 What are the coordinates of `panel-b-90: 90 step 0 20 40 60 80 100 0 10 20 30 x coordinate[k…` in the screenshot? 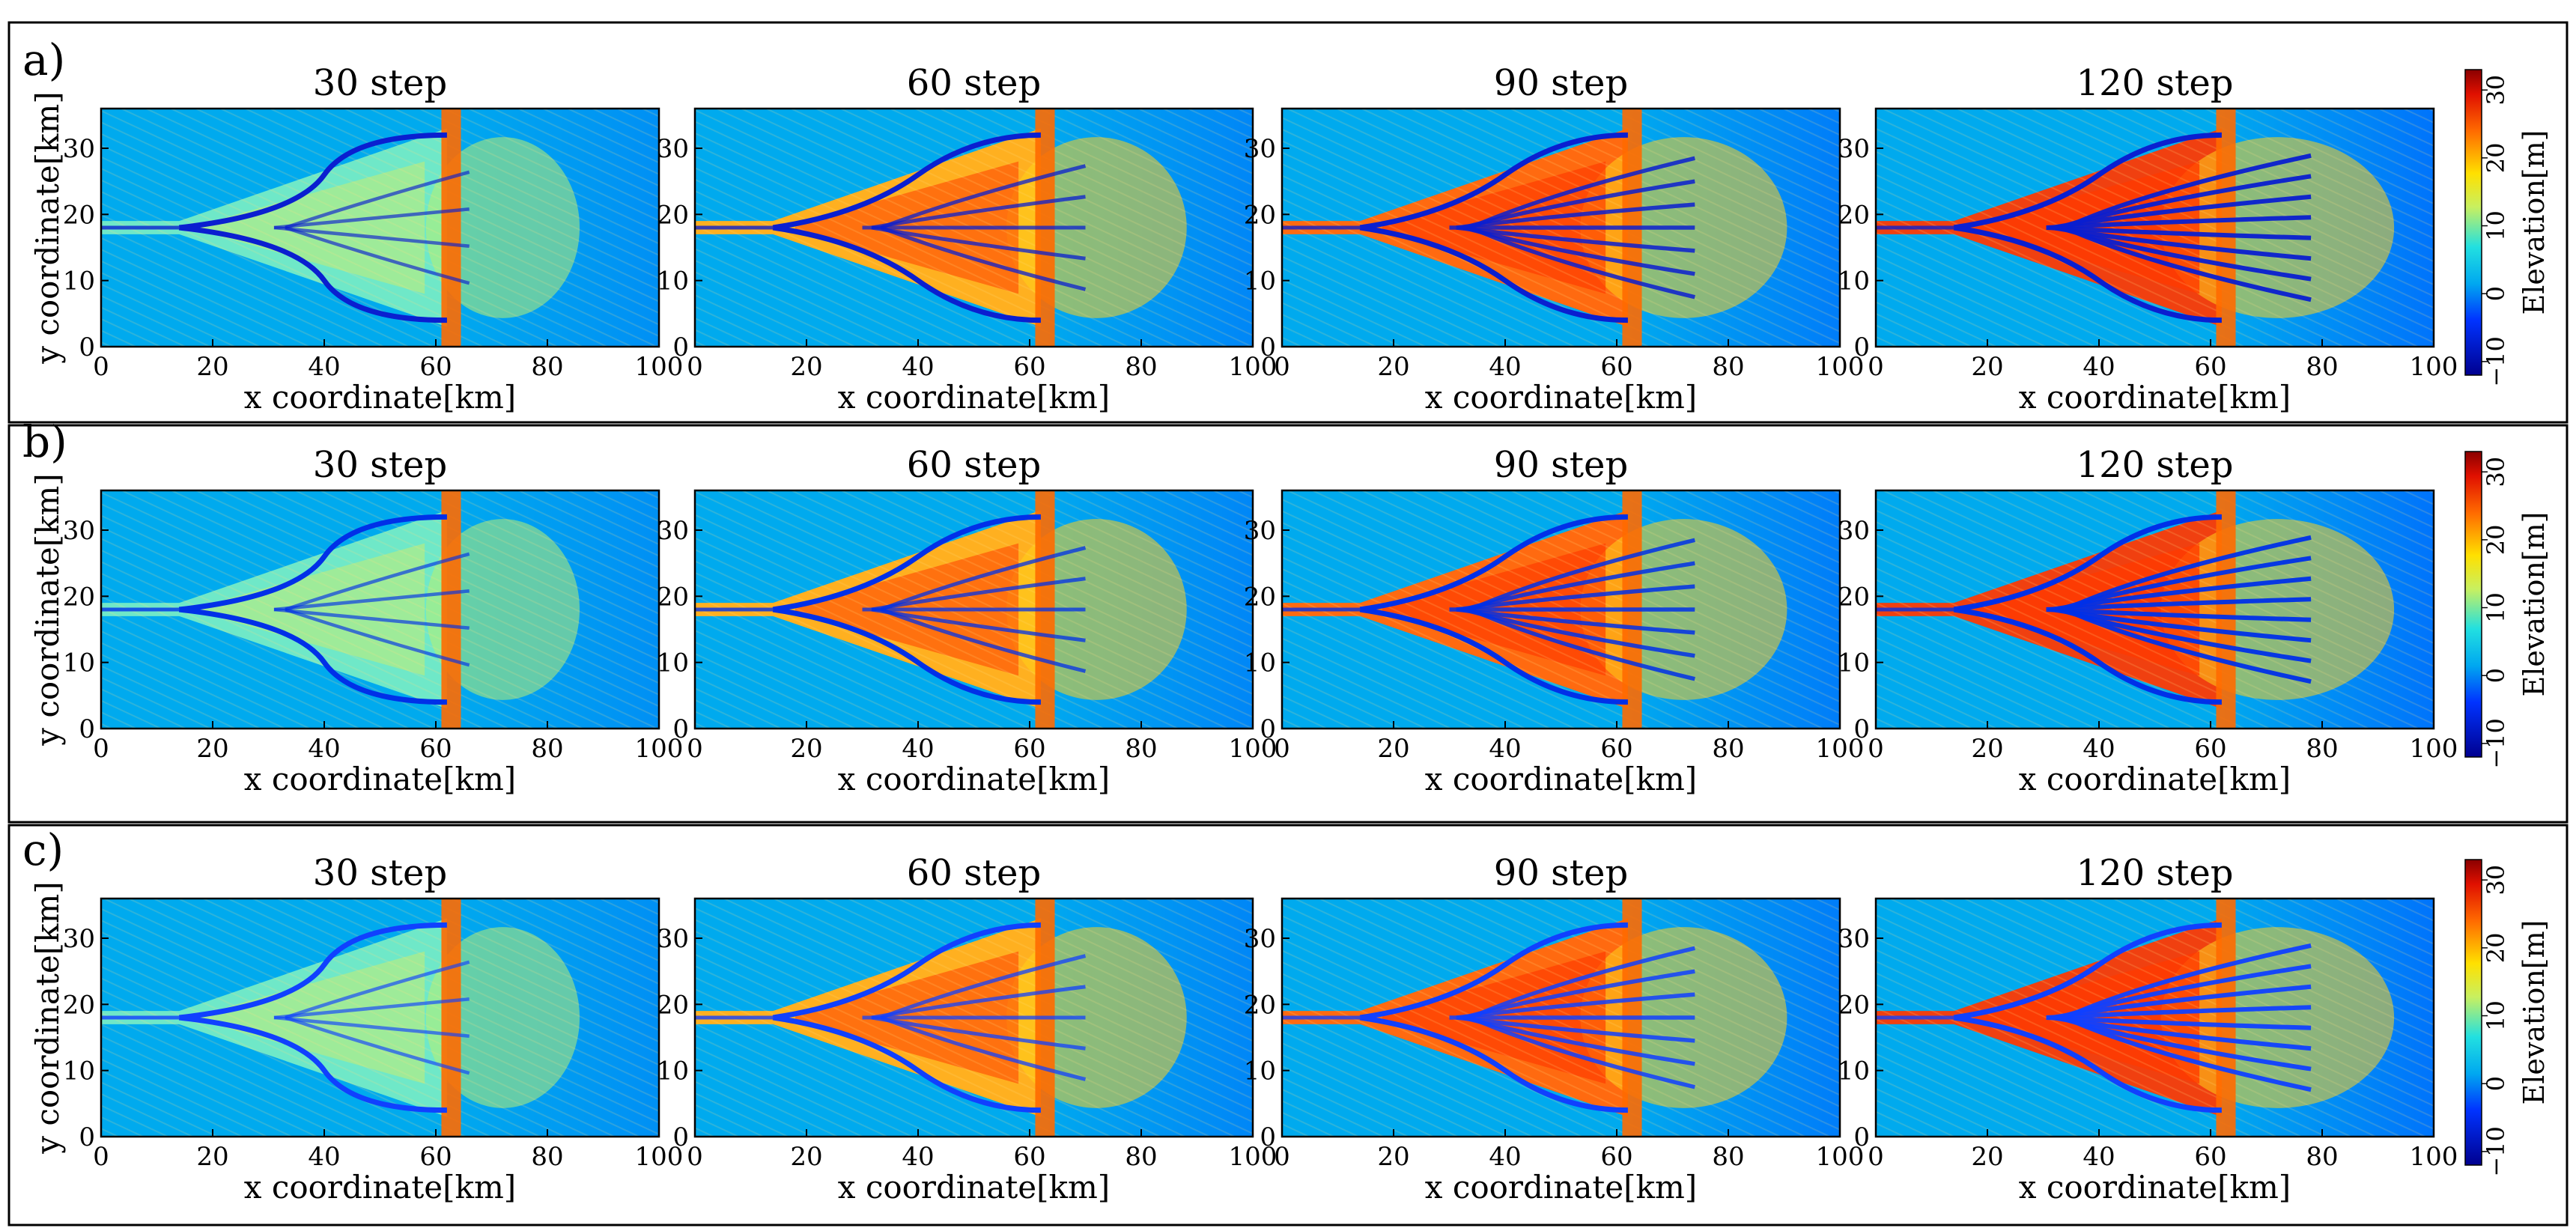 It's located at (1554, 620).